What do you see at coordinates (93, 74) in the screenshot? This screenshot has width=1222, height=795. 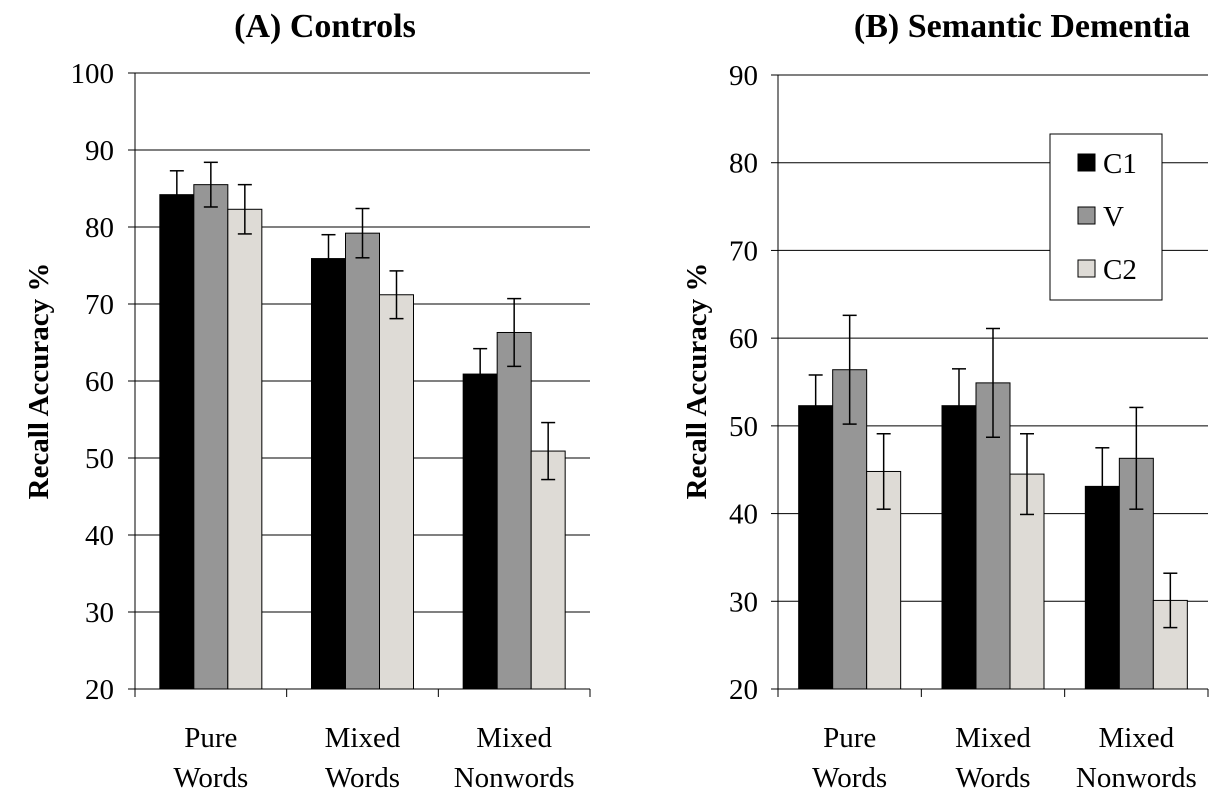 I see `y-tick-label: 100` at bounding box center [93, 74].